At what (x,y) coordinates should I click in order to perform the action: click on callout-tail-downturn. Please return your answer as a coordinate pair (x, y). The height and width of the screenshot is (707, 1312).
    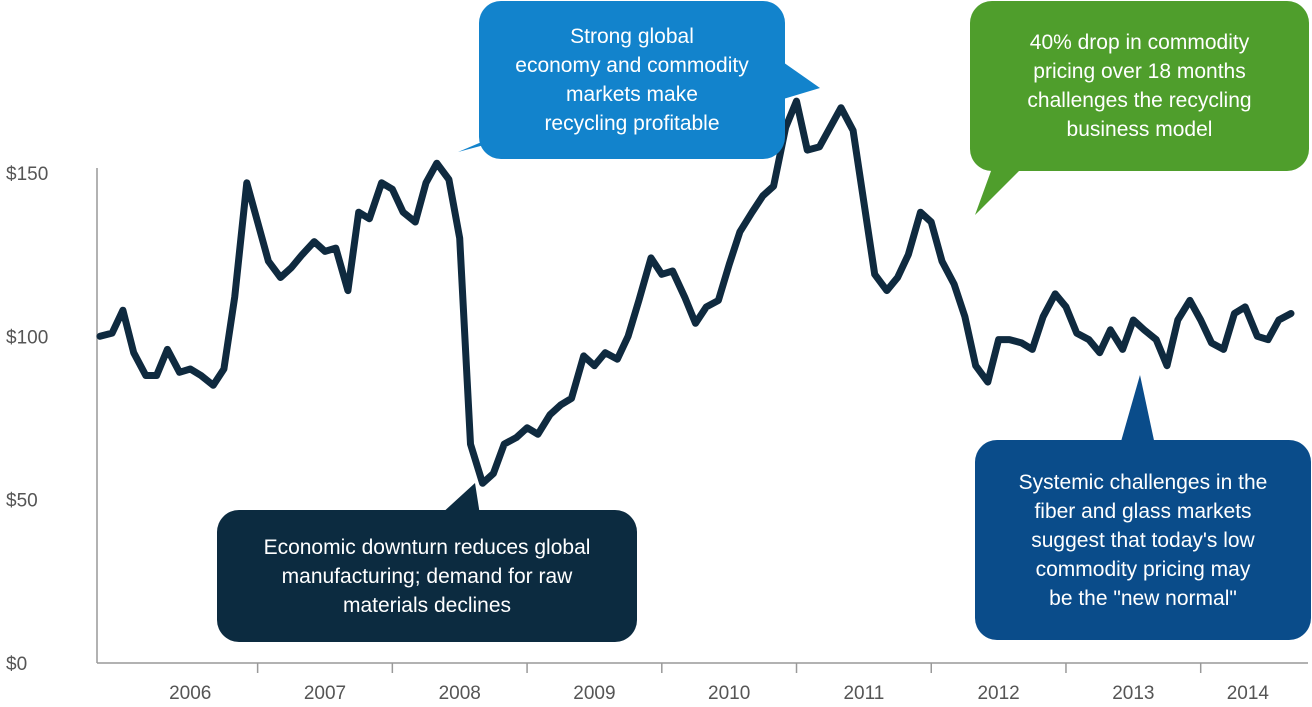
    Looking at the image, I should click on (460, 499).